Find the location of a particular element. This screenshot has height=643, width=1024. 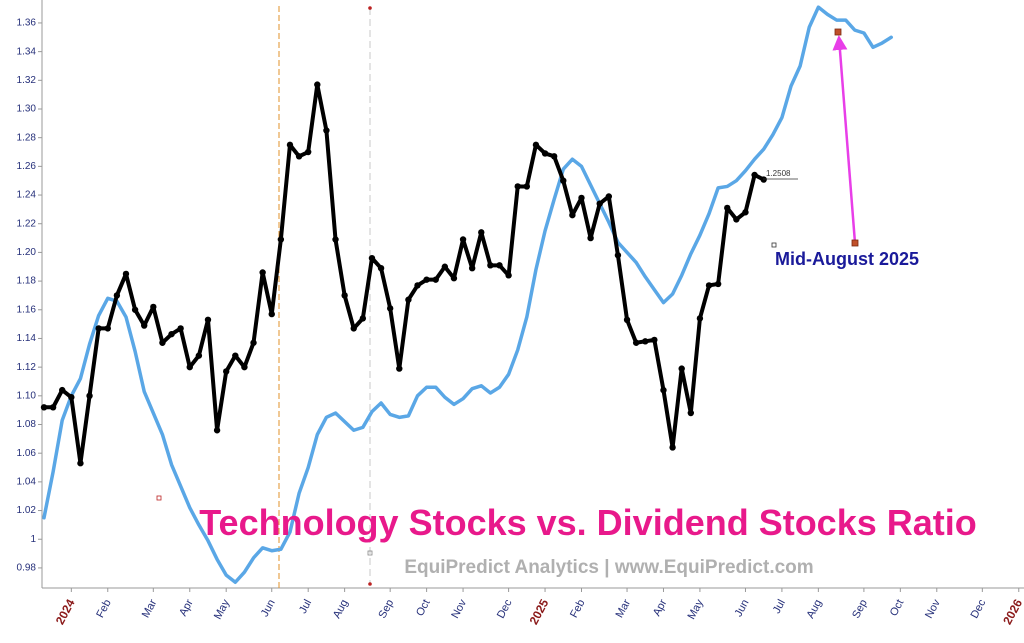

y-tick-label: 1.32 is located at coordinates (27, 80).